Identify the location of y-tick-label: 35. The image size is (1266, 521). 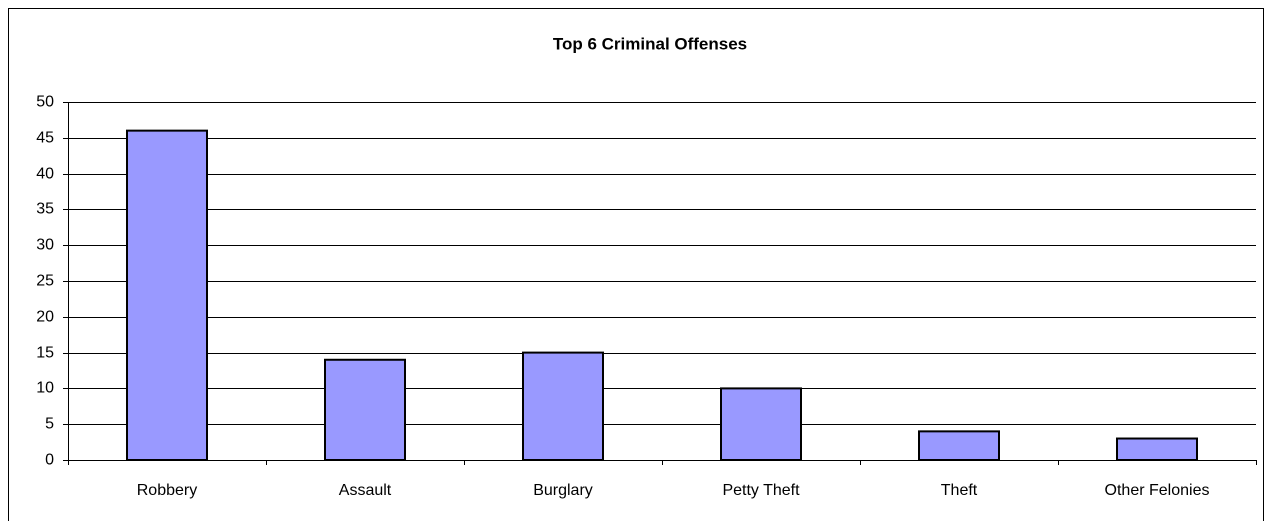
(45, 209).